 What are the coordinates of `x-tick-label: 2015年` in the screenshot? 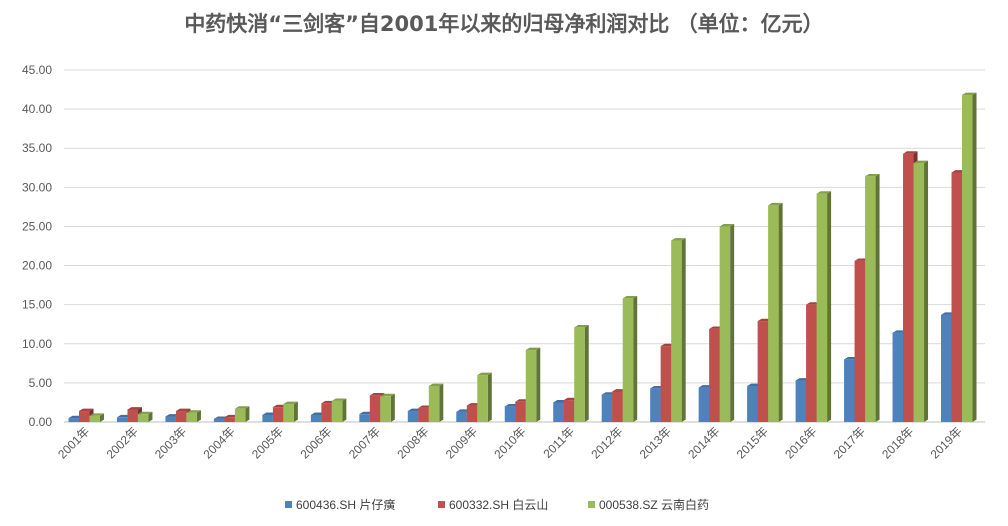 It's located at (752, 442).